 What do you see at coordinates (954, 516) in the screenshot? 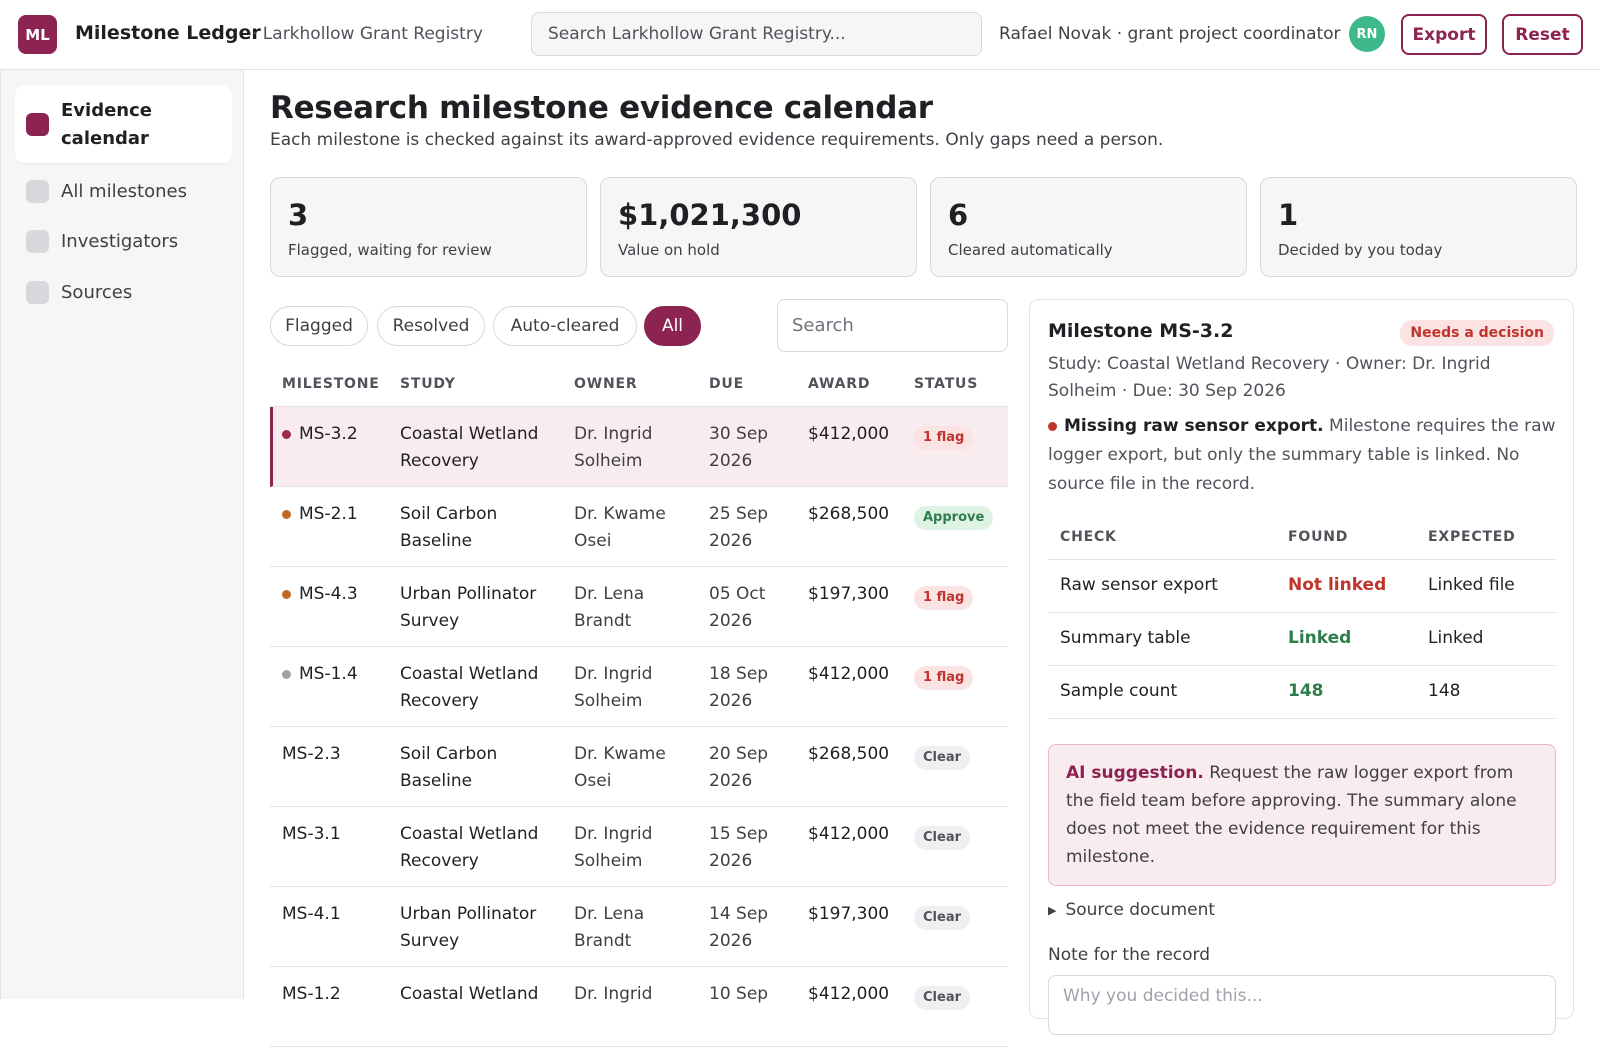
I see `status-cell: Approve` at bounding box center [954, 516].